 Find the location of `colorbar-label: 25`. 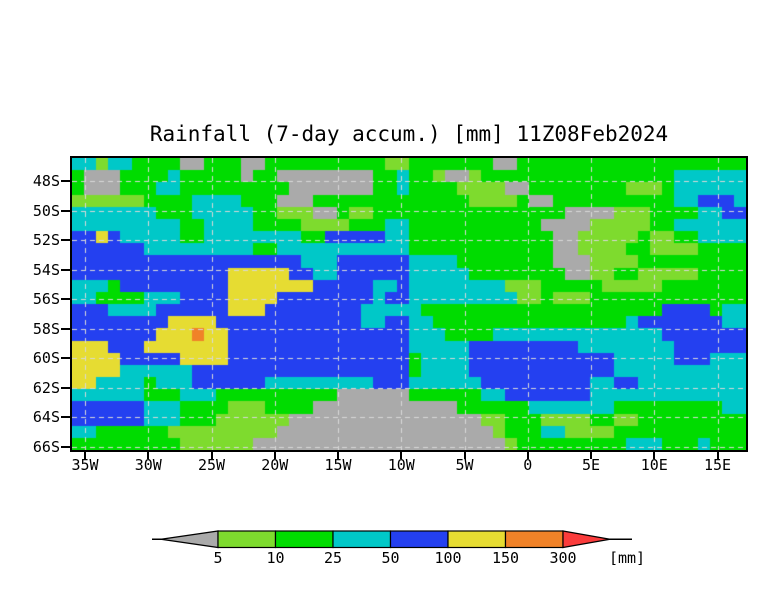

colorbar-label: 25 is located at coordinates (333, 558).